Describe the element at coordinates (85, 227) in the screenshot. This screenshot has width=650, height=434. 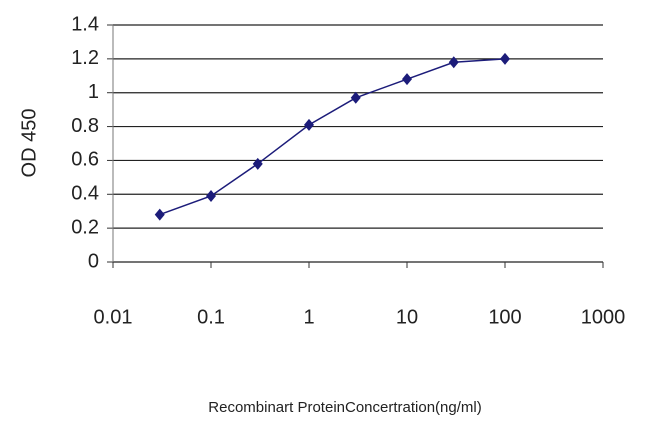
I see `y-tick-label: 0.2` at that location.